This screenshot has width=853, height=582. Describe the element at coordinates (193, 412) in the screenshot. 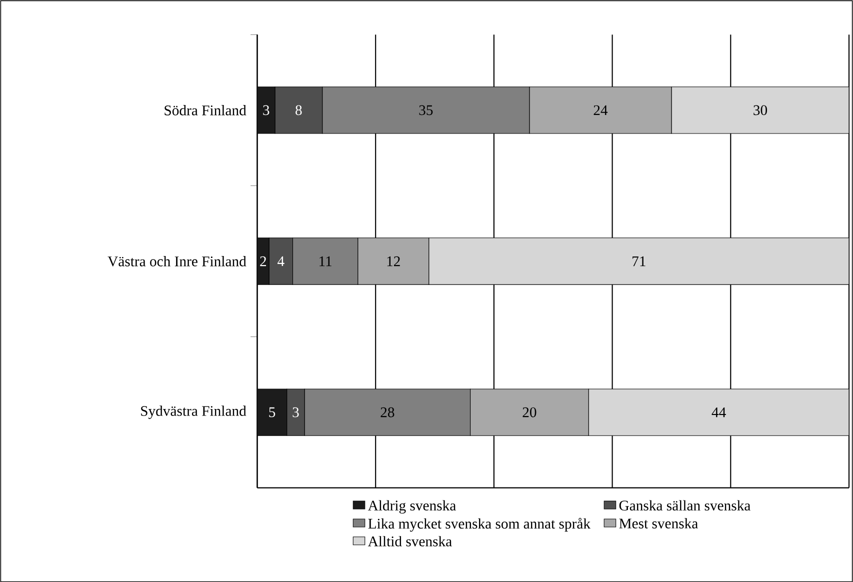

I see `y-tick-label: Sydvästra Finland` at that location.